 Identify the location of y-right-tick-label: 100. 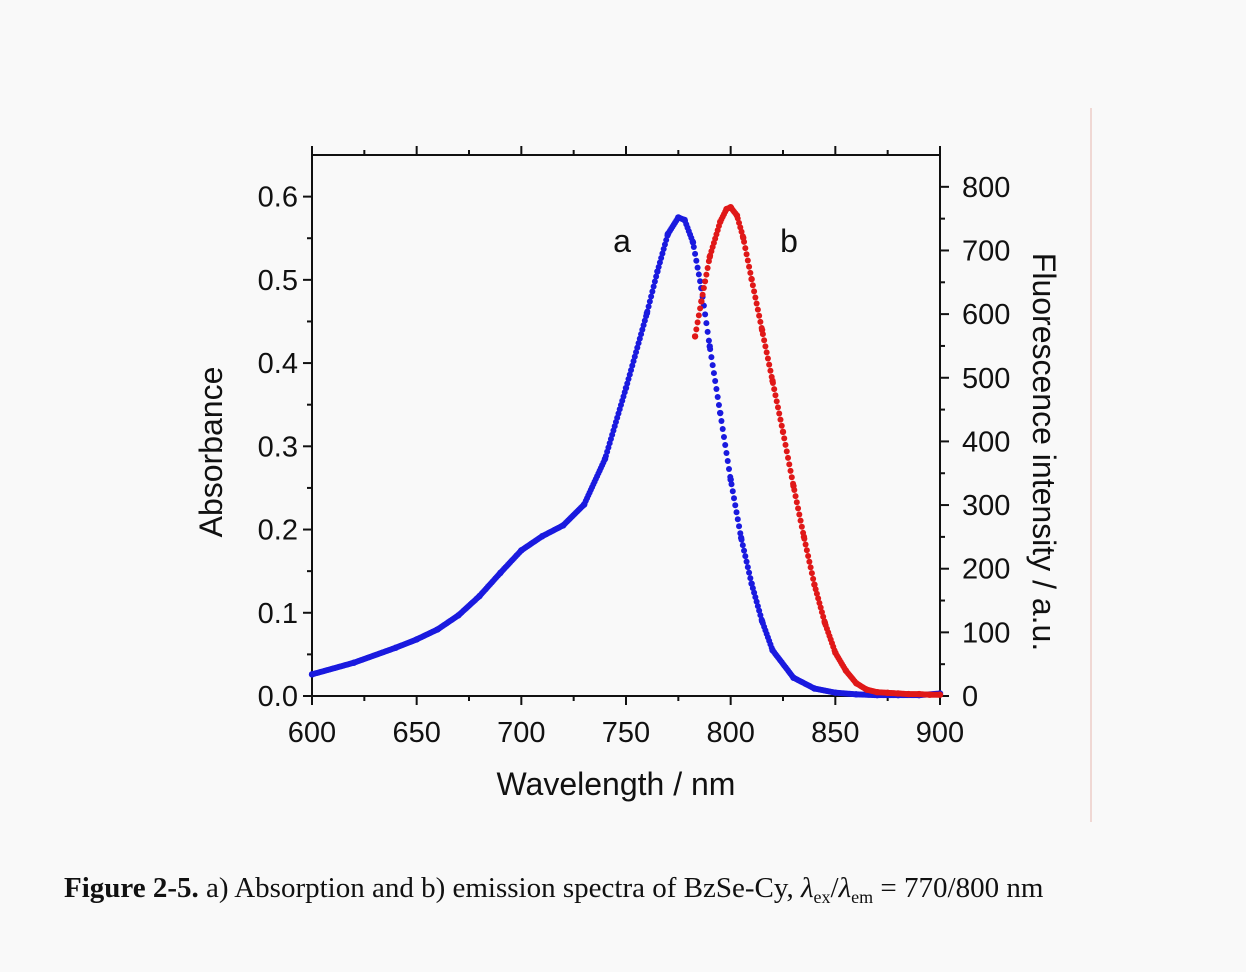
(986, 633).